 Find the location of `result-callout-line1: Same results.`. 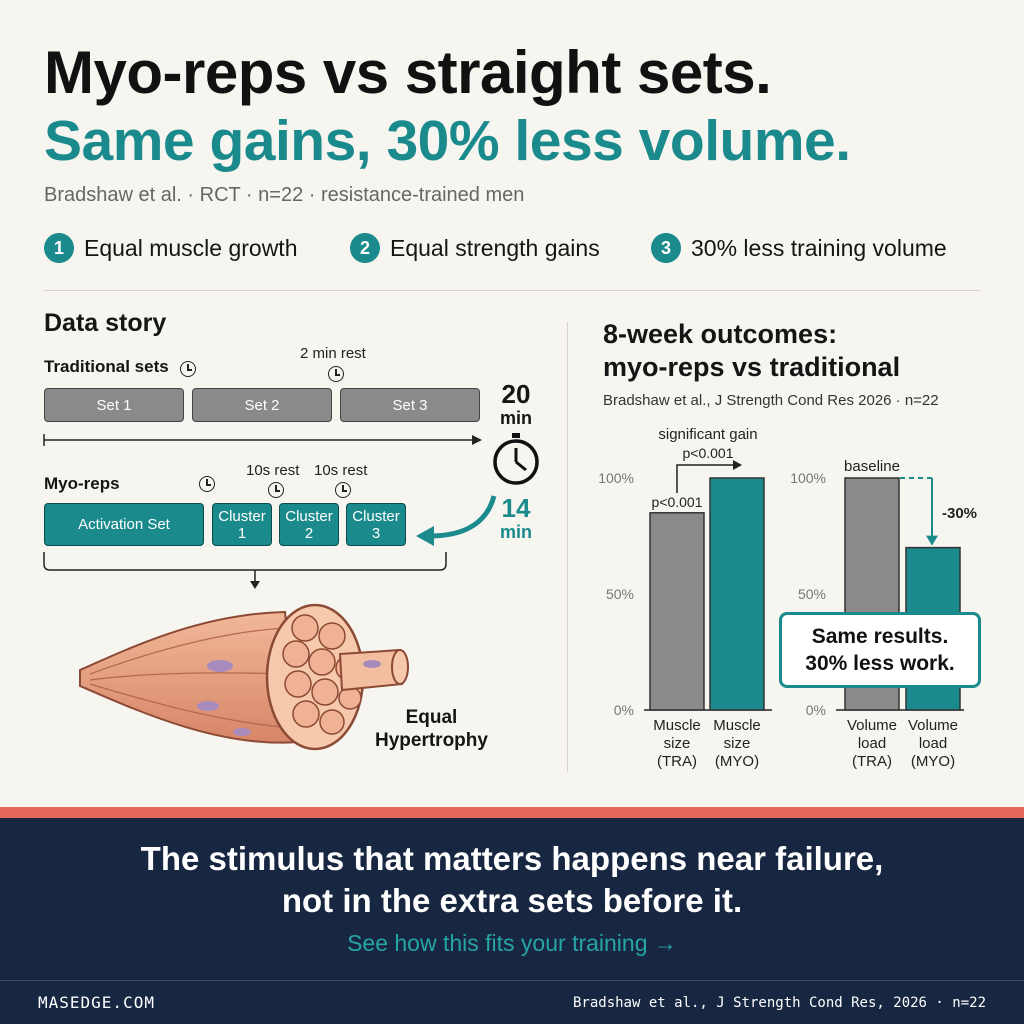

result-callout-line1: Same results. is located at coordinates (880, 636).